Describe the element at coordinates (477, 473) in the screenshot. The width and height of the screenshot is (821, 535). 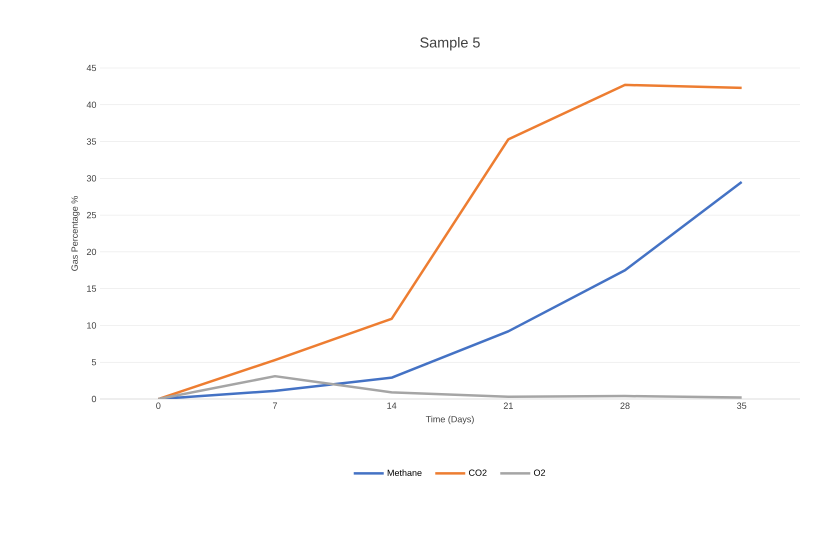
I see `legend-label: CO2` at that location.